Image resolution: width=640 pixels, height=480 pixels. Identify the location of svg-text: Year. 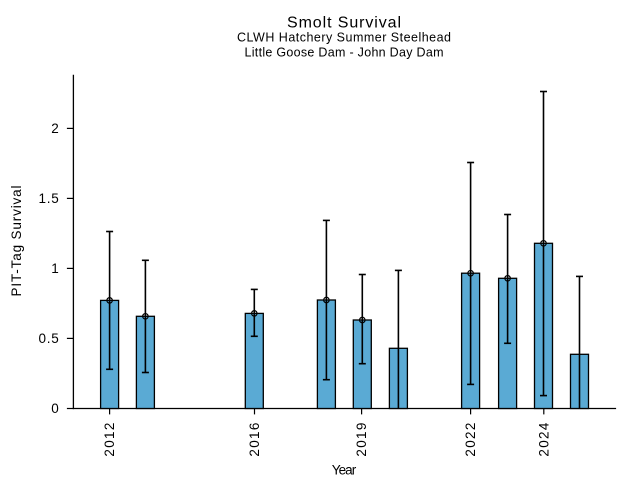
(344, 470).